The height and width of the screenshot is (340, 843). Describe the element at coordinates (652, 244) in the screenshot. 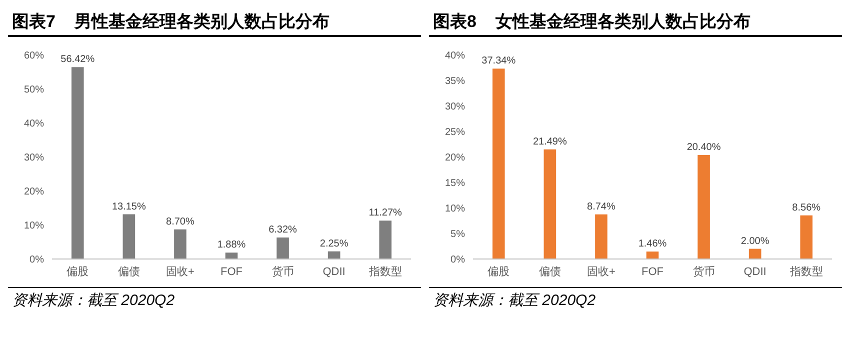

I see `data-label: 1.46%` at that location.